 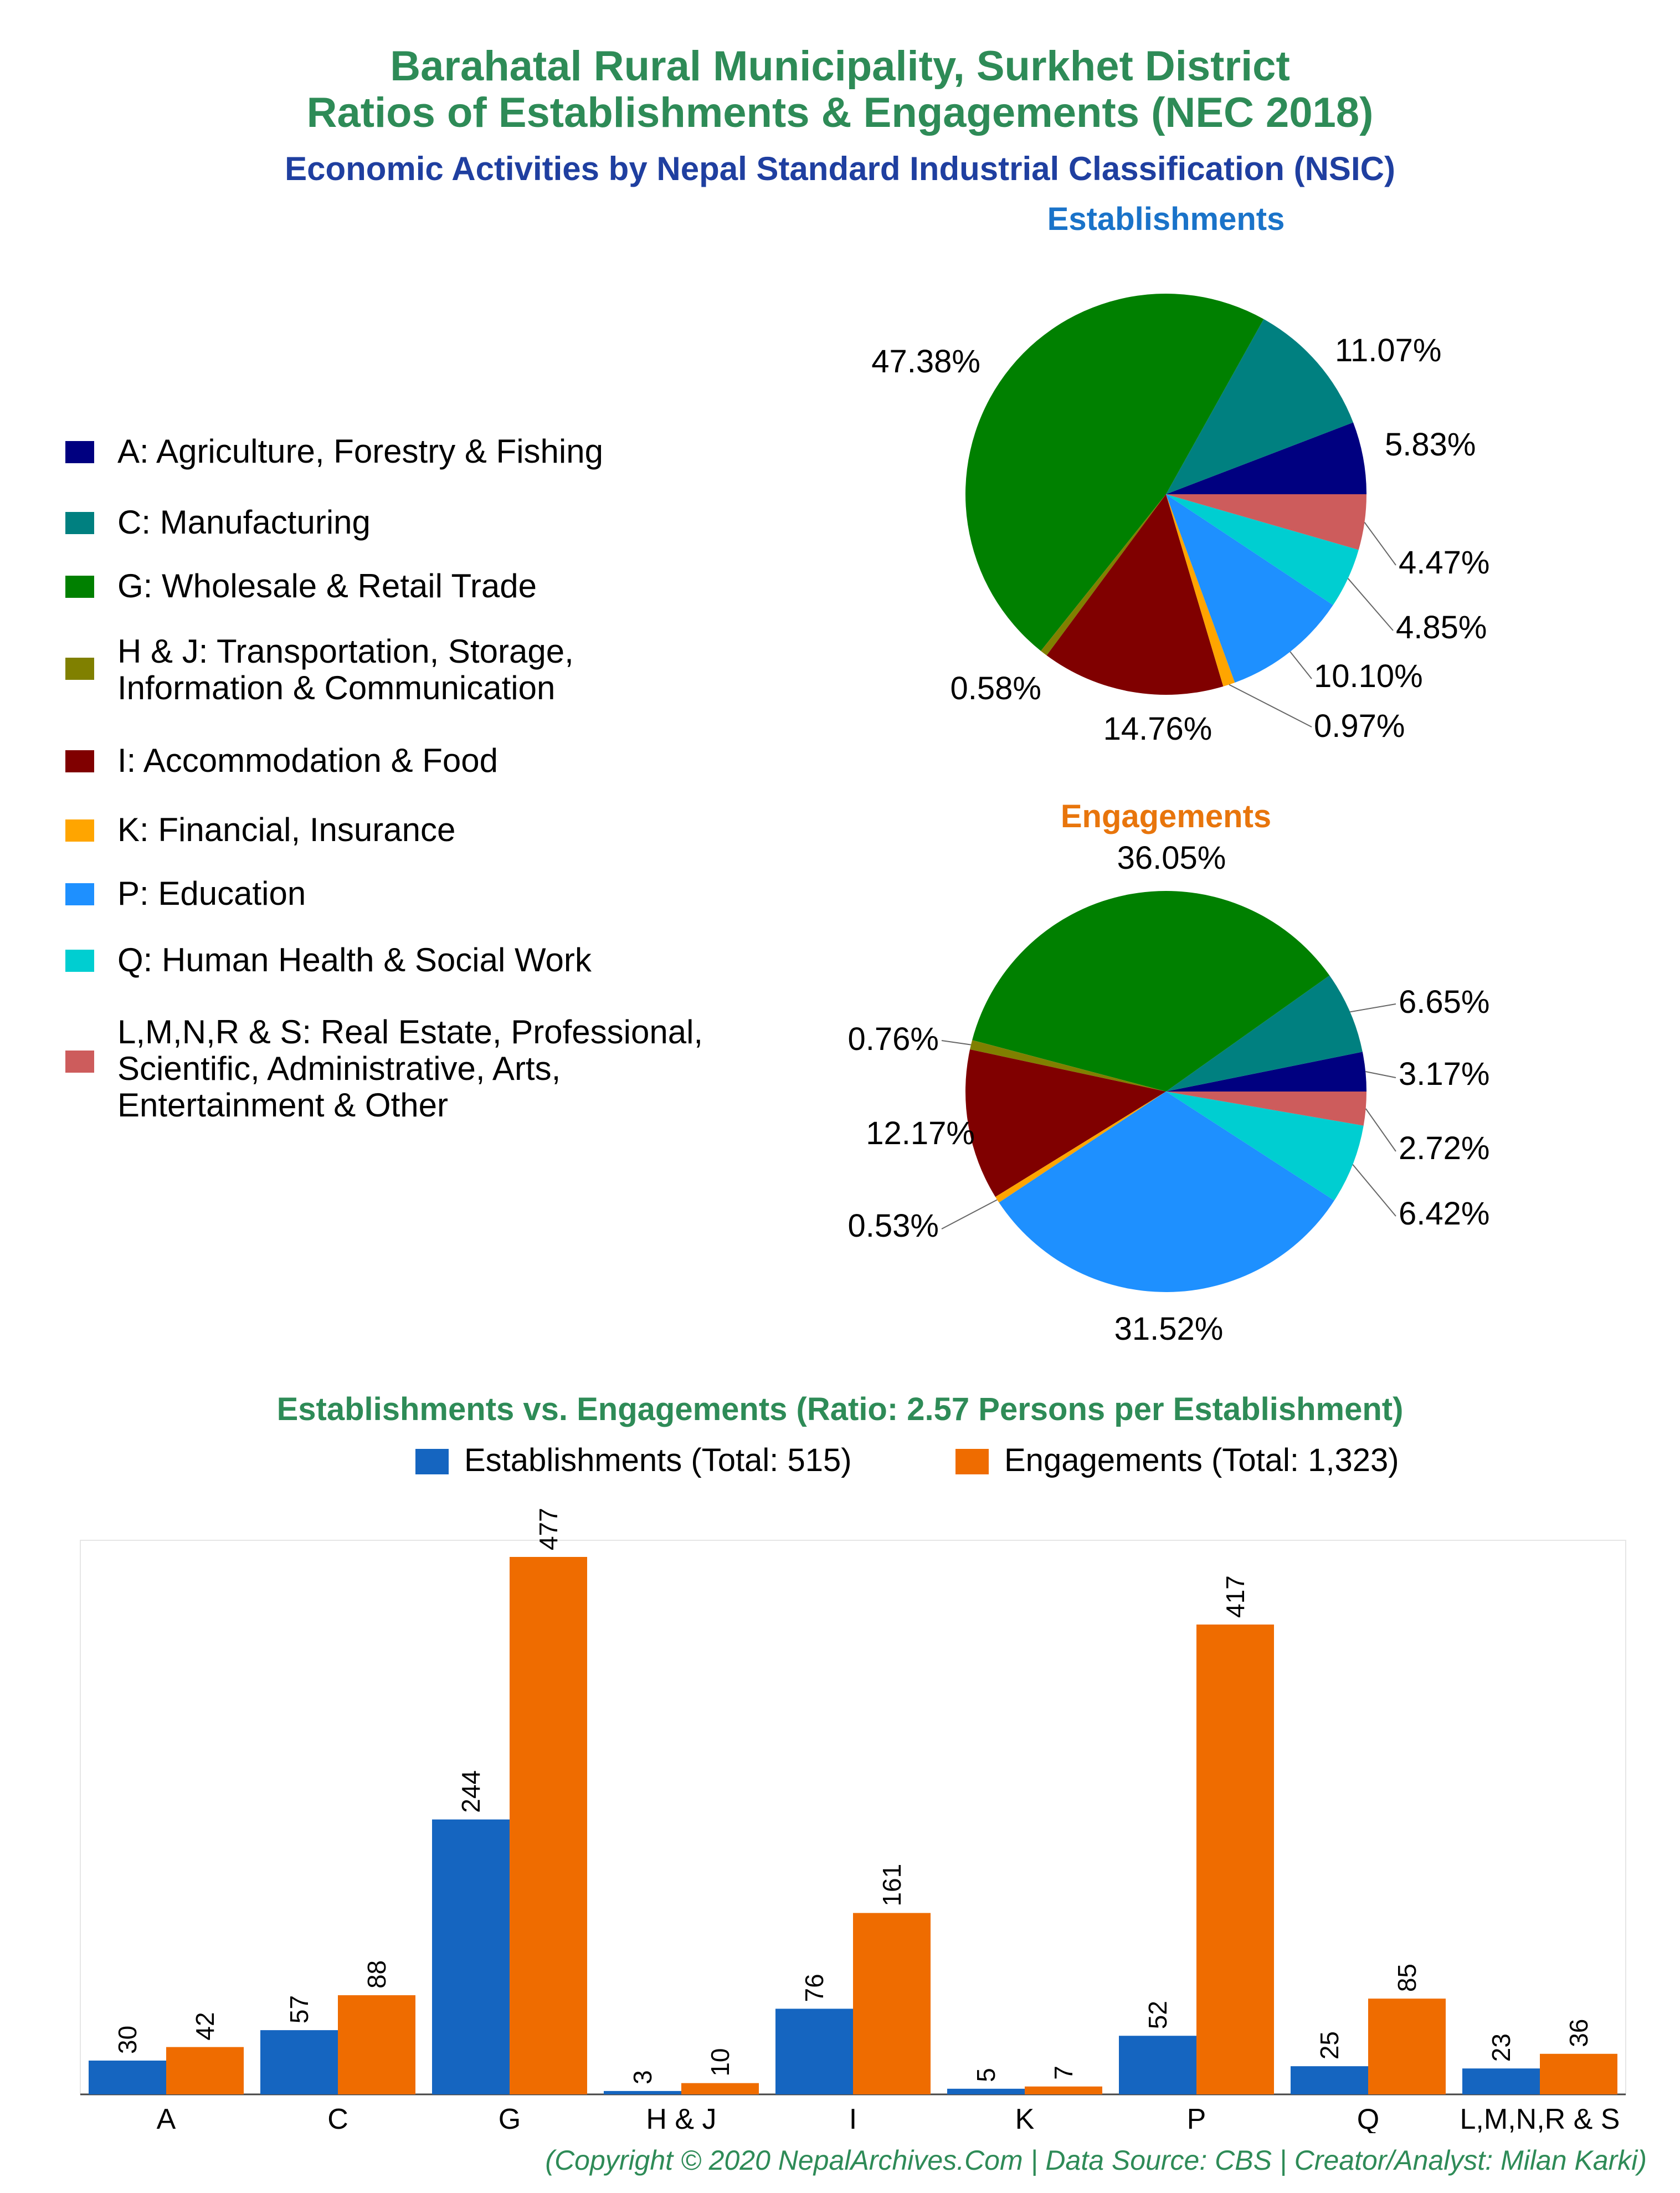 What do you see at coordinates (548, 1825) in the screenshot?
I see `bar-g-engagements` at bounding box center [548, 1825].